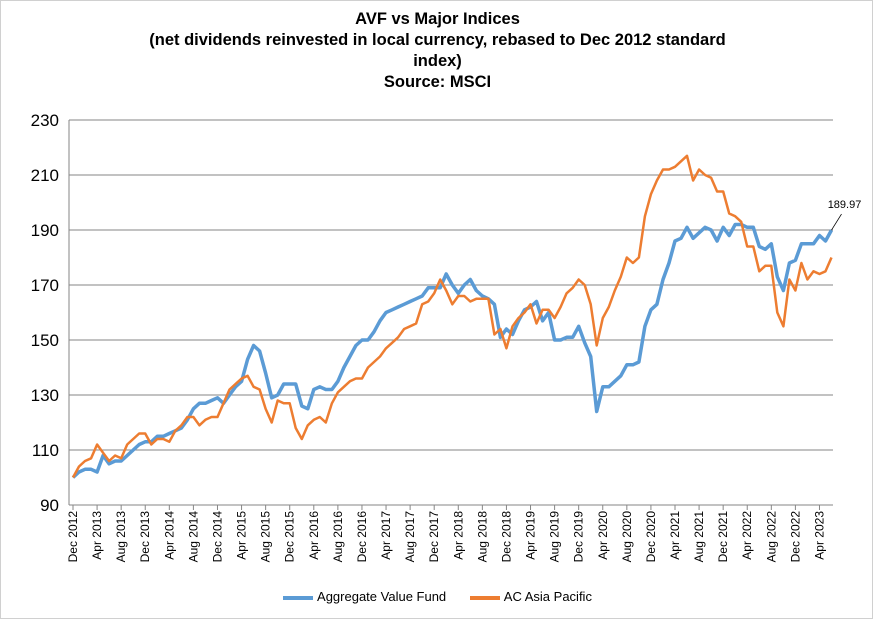  Describe the element at coordinates (169, 535) in the screenshot. I see `x-tick-label: Apr 2014` at that location.